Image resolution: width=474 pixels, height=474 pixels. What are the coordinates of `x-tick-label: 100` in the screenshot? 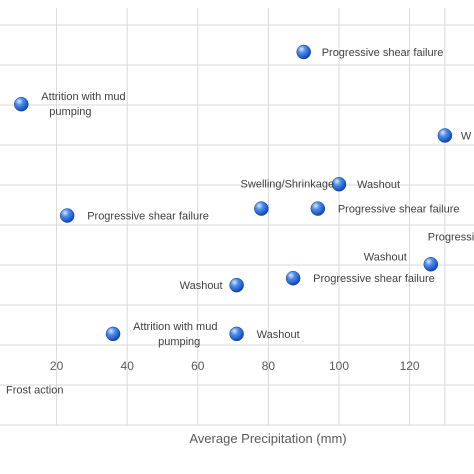 It's located at (339, 366).